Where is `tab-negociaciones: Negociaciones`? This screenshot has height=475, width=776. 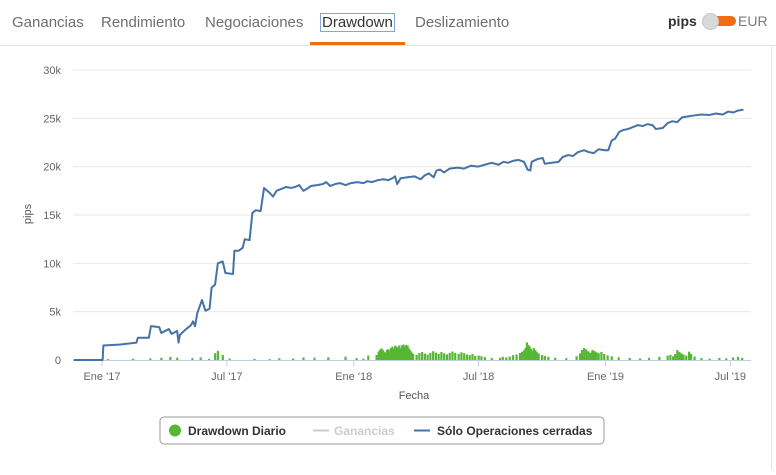 tab-negociaciones: Negociaciones is located at coordinates (254, 22).